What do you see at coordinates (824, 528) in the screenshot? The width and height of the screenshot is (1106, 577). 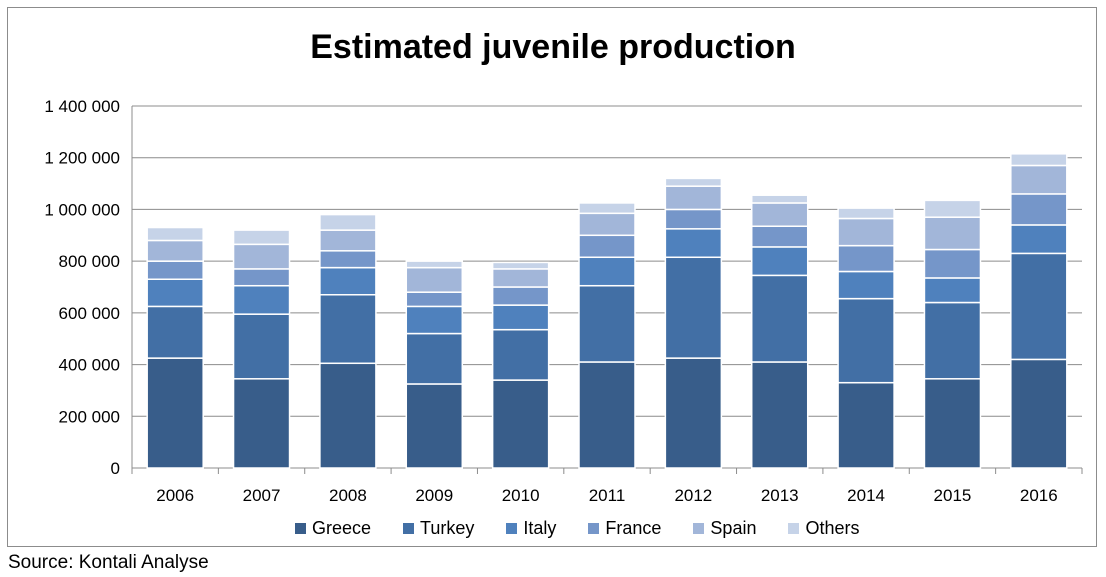 I see `legend-item-others: Others` at bounding box center [824, 528].